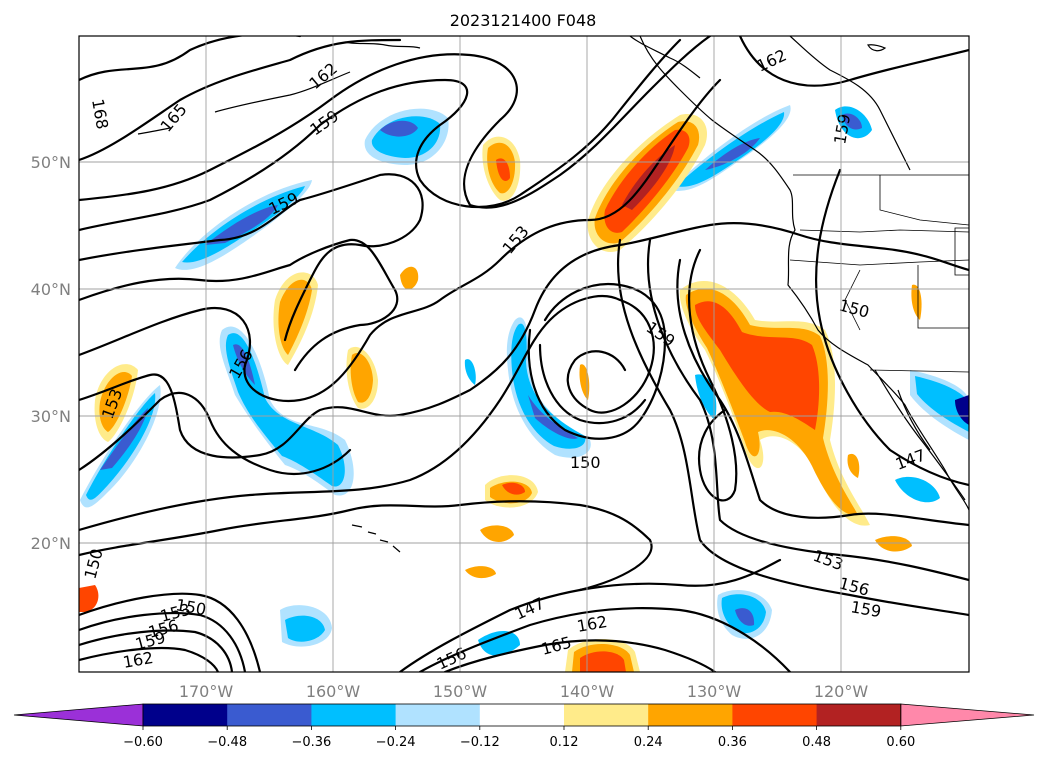  What do you see at coordinates (78, 715) in the screenshot?
I see `colorbar-extend-low` at bounding box center [78, 715].